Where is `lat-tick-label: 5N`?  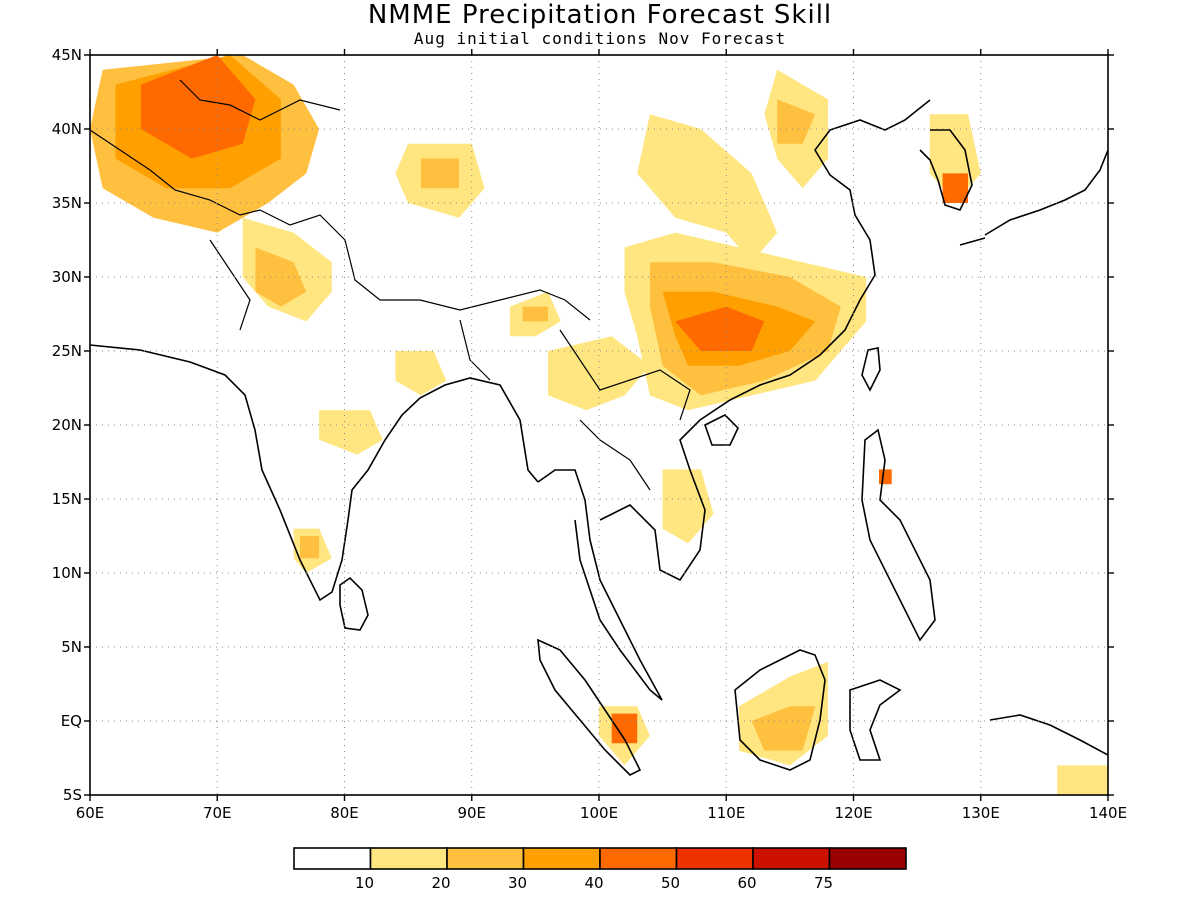
lat-tick-label: 5N is located at coordinates (71, 647).